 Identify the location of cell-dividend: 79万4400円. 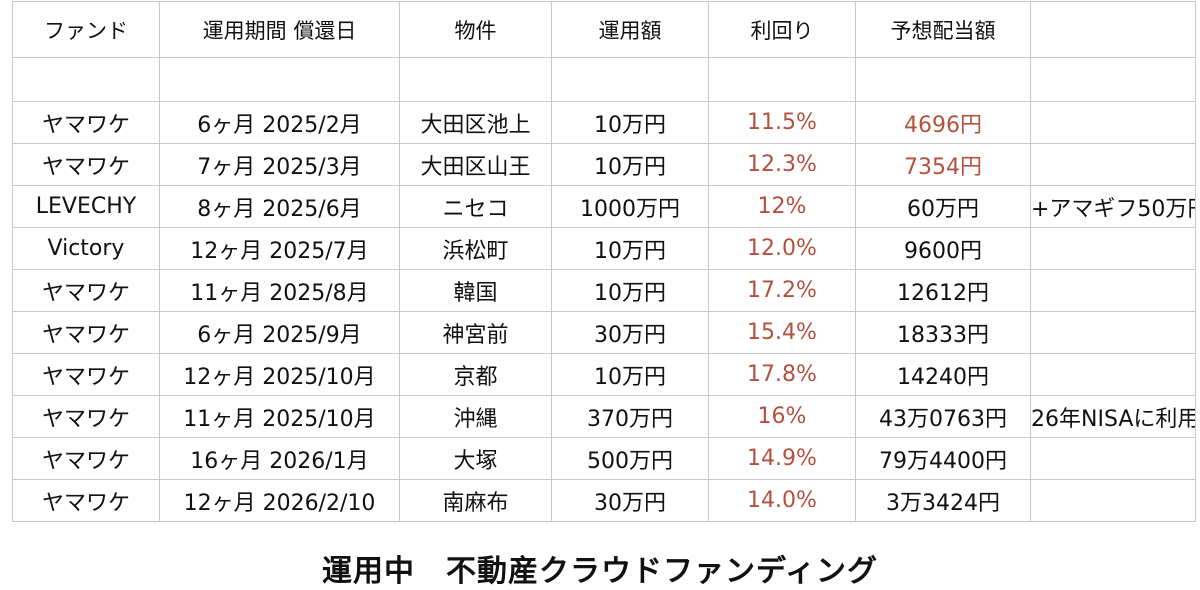
(943, 458).